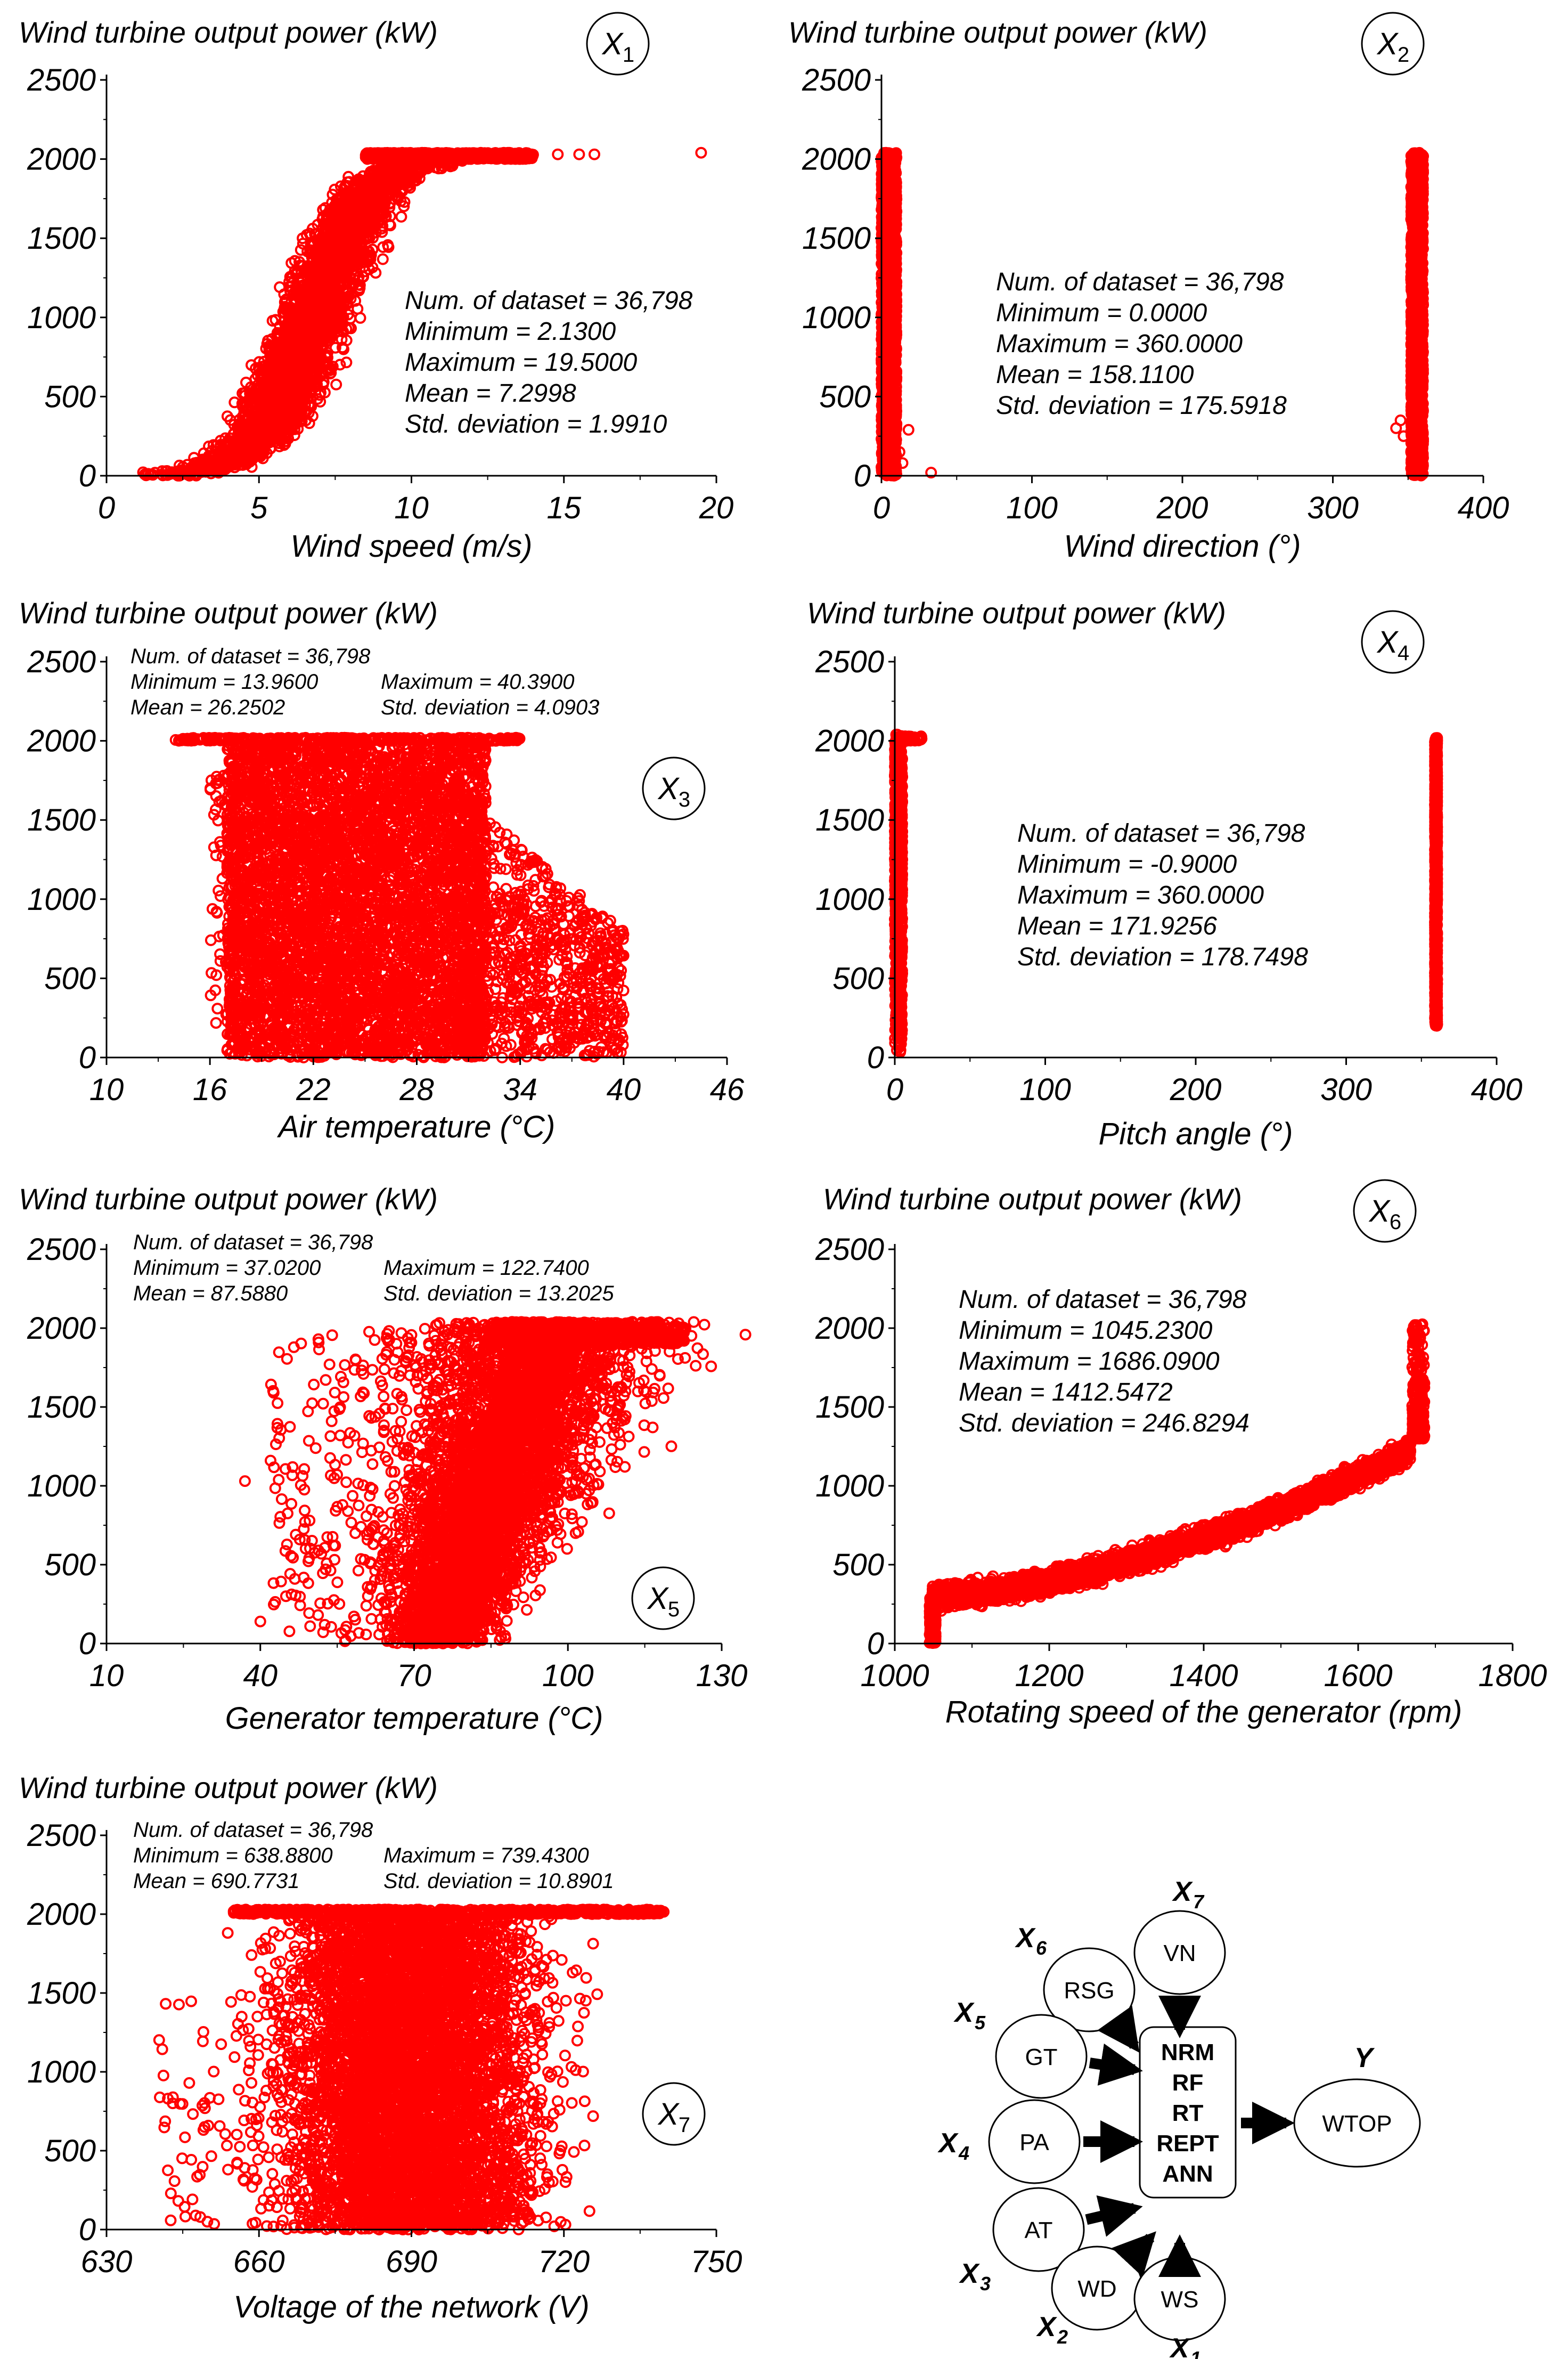 This screenshot has width=1568, height=2359. I want to click on x-tick-label: 0, so click(107, 508).